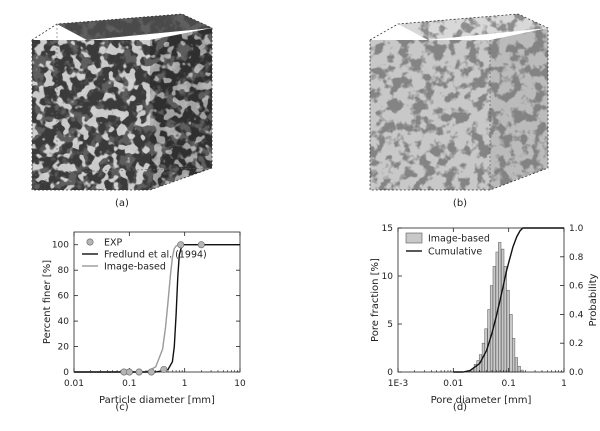  What do you see at coordinates (375, 300) in the screenshot?
I see `chart-d-y-axis-label: Pore fraction [%]` at bounding box center [375, 300].